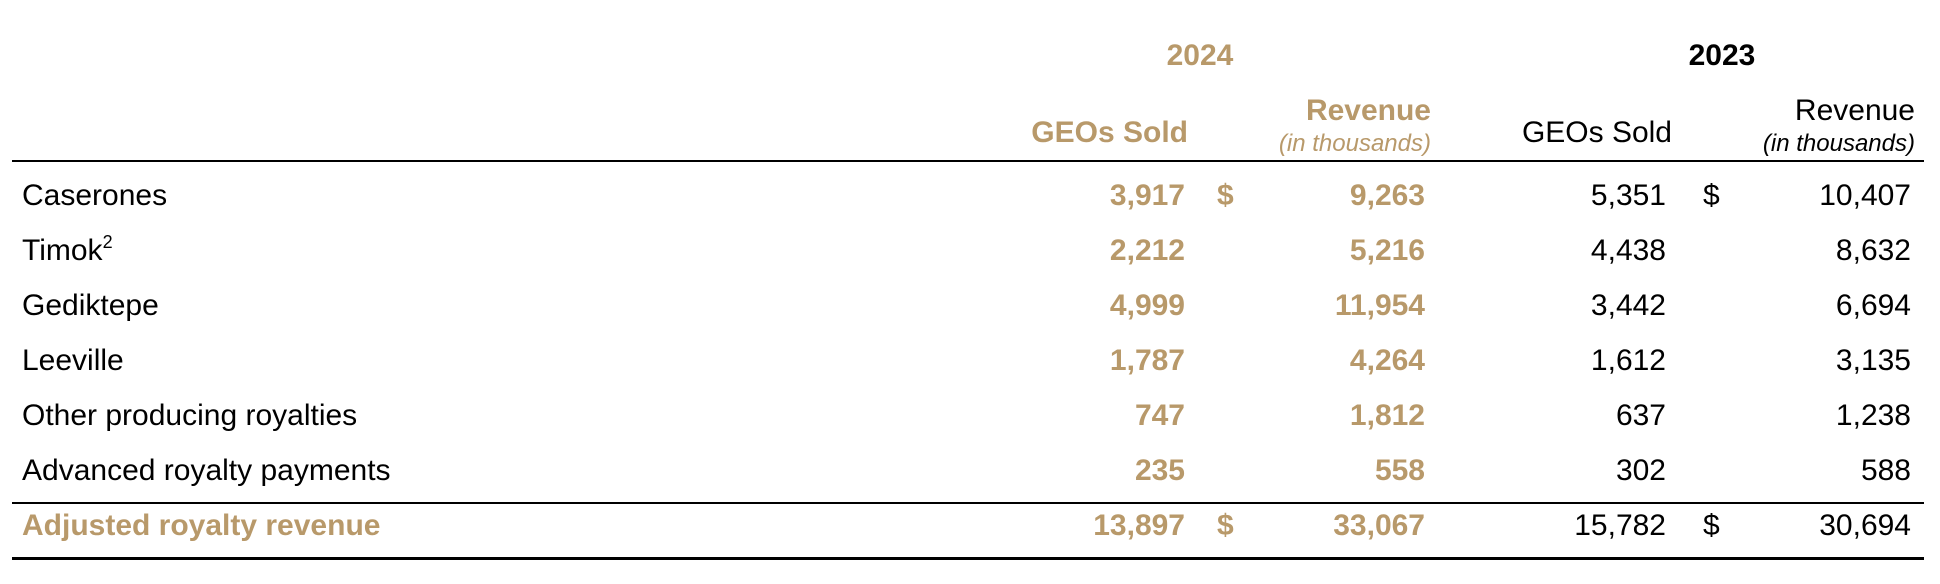 The height and width of the screenshot is (584, 1940). I want to click on row-label: Timok2, so click(67, 249).